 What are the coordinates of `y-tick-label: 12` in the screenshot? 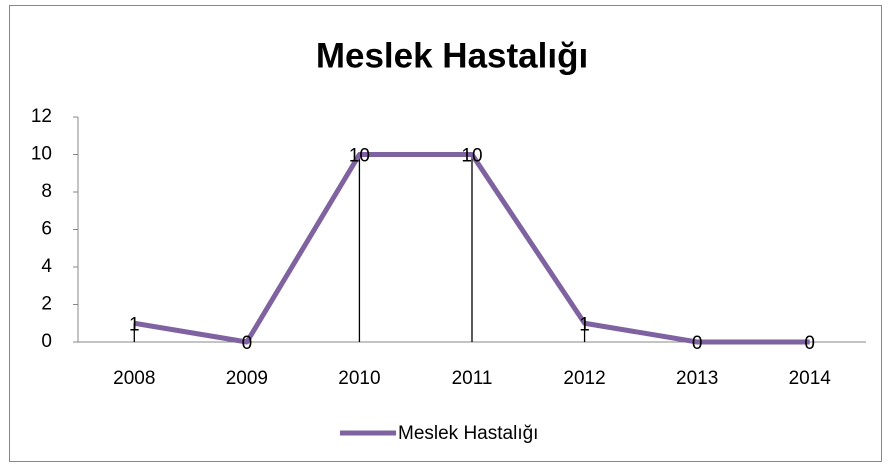 It's located at (41, 116).